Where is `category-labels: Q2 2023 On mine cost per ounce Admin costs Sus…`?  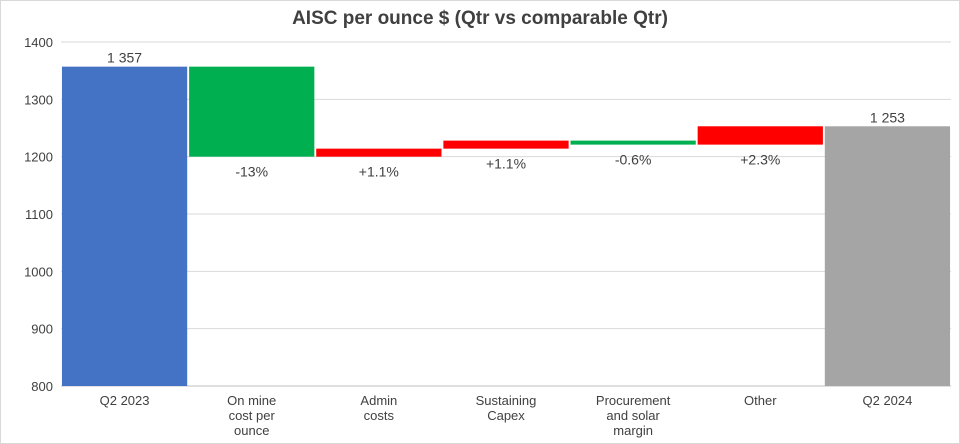 category-labels: Q2 2023 On mine cost per ounce Admin costs Sus… is located at coordinates (506, 415).